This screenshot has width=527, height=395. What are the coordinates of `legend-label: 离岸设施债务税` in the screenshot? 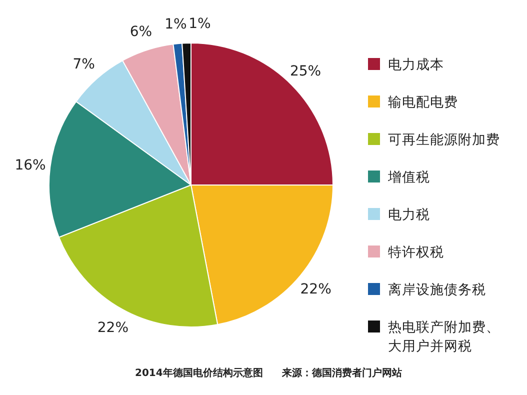 It's located at (437, 290).